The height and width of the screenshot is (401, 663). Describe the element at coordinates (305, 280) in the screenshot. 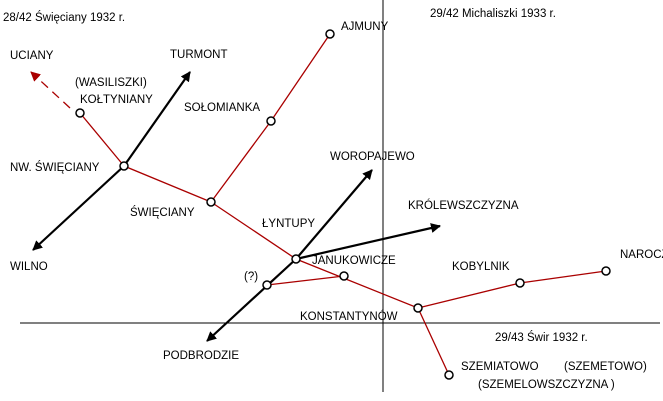

I see `railway-unknown-janukowicze` at that location.